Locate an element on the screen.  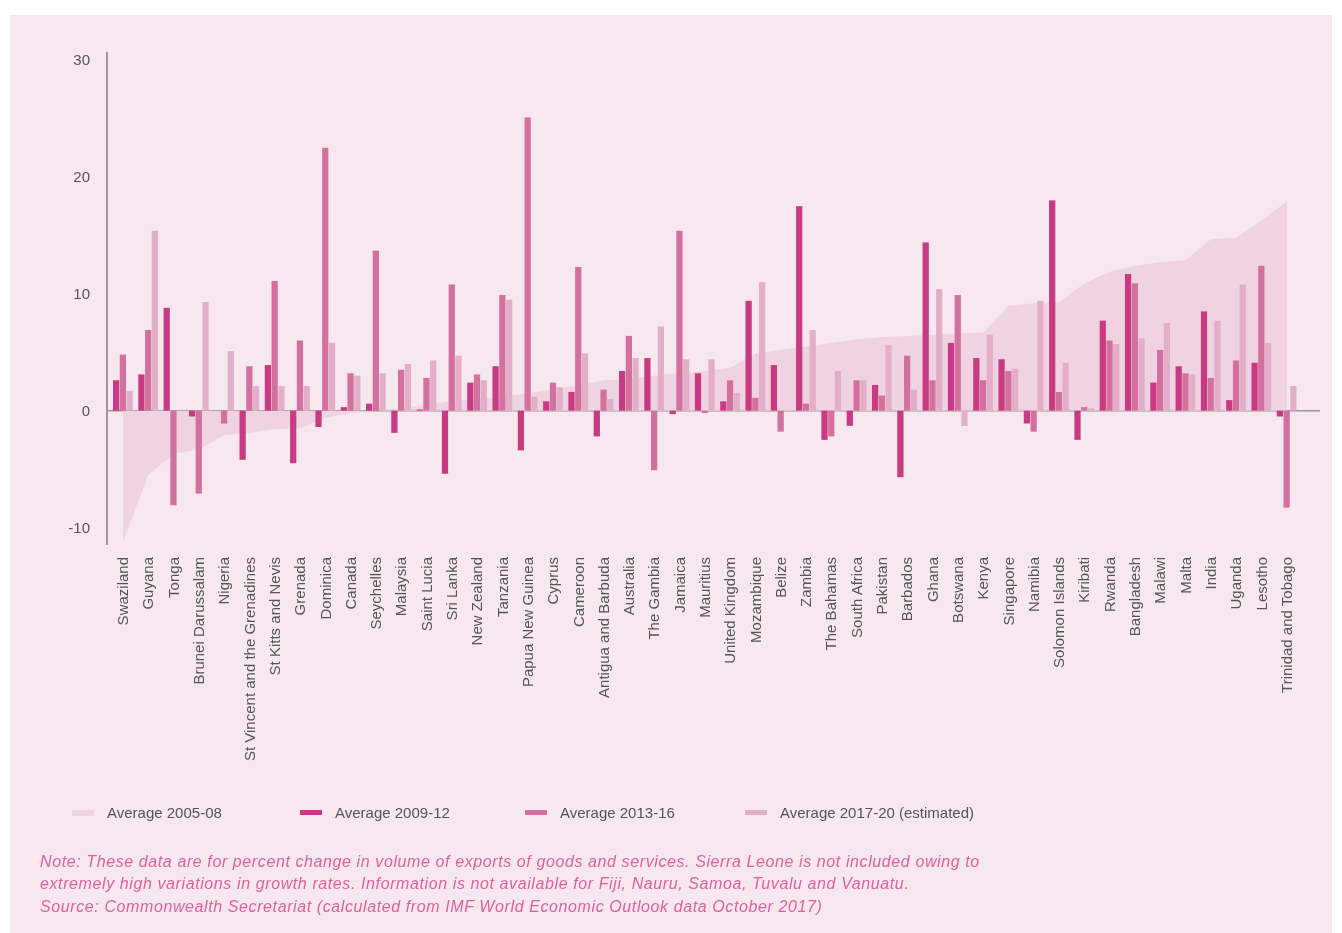
x-tick-label: Swaziland is located at coordinates (123, 591).